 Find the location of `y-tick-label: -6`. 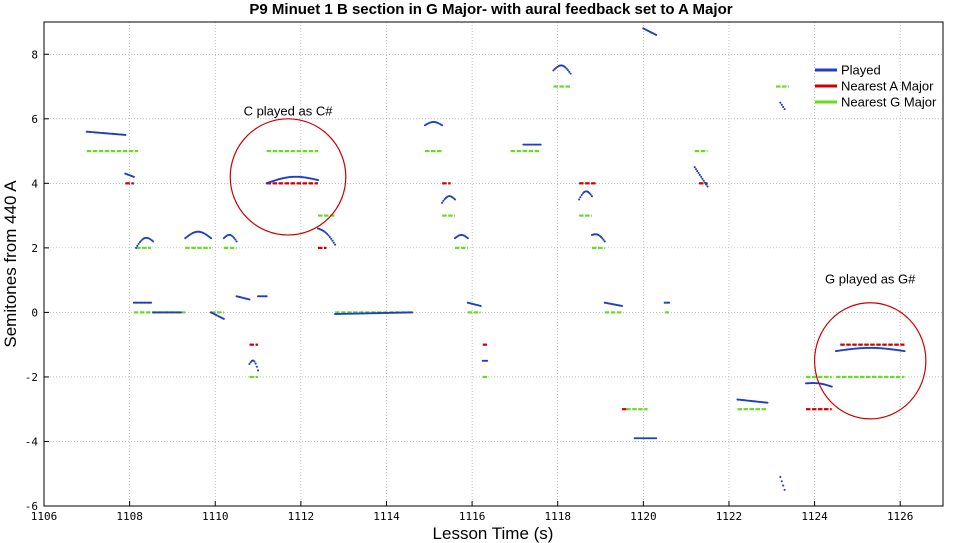

y-tick-label: -6 is located at coordinates (31, 506).